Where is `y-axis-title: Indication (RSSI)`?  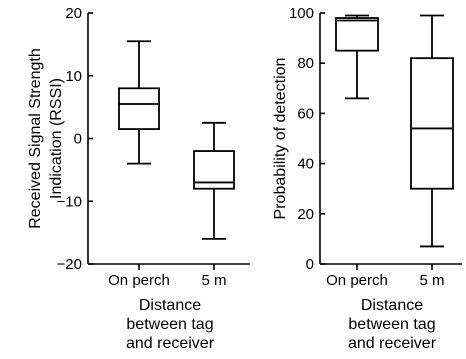 y-axis-title: Indication (RSSI) is located at coordinates (56, 138).